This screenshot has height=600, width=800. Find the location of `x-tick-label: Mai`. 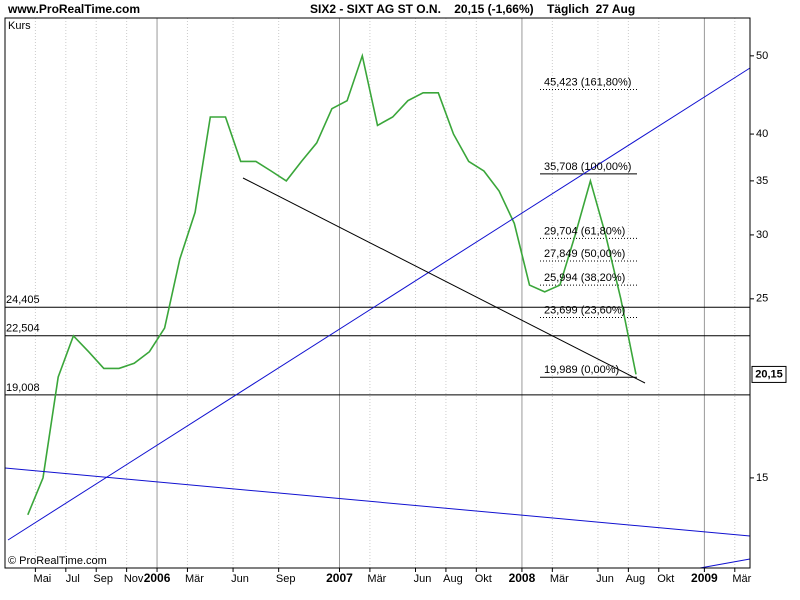

x-tick-label: Mai is located at coordinates (43, 579).